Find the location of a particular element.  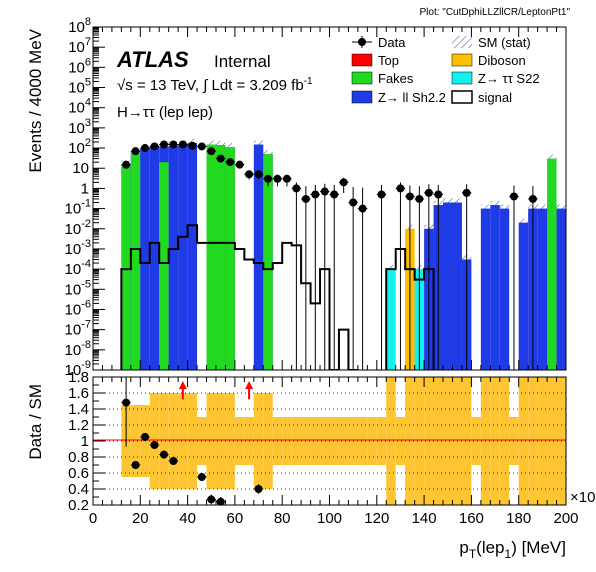

main-ytick-label: 1 is located at coordinates (85, 188).